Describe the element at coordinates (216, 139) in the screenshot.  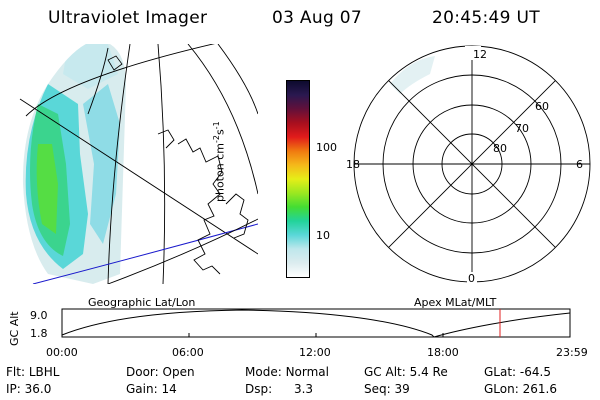
I see `unit-sup-1: -2` at that location.